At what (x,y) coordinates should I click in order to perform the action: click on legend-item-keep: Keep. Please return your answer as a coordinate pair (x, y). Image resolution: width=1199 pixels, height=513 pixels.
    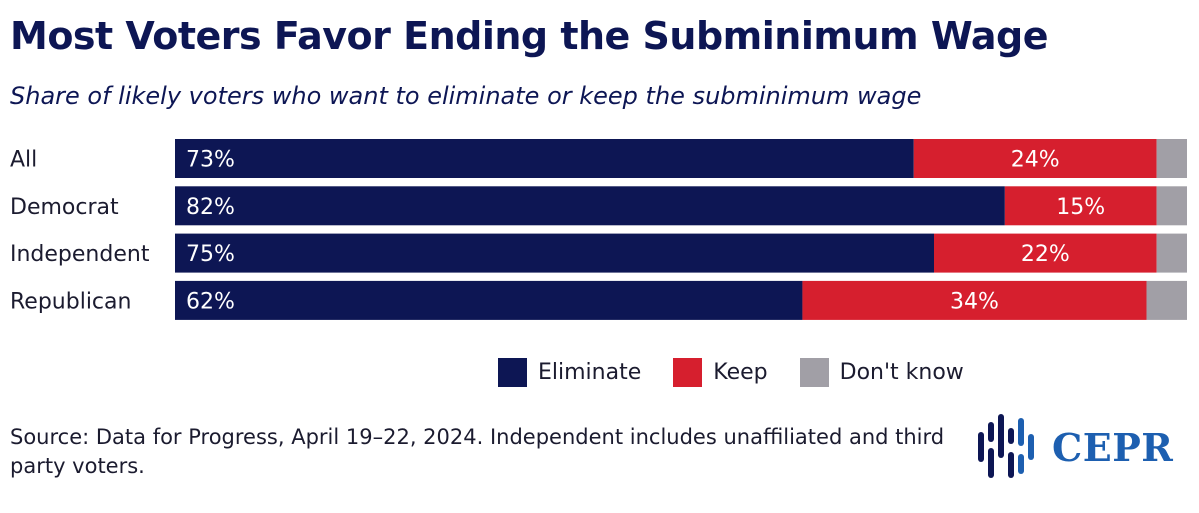
    Looking at the image, I should click on (720, 372).